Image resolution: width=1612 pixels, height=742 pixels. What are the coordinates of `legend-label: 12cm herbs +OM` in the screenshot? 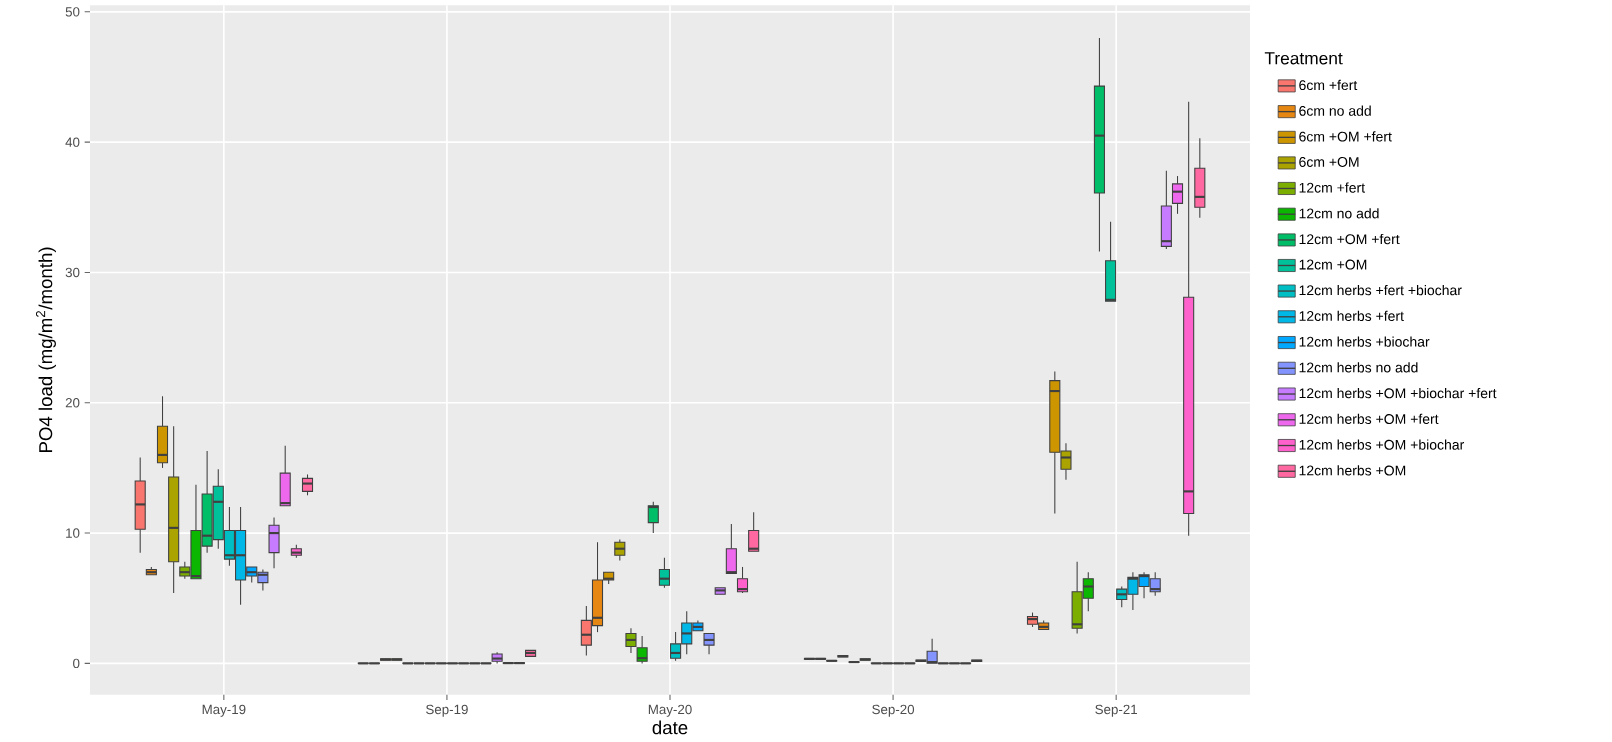 It's located at (1352, 470).